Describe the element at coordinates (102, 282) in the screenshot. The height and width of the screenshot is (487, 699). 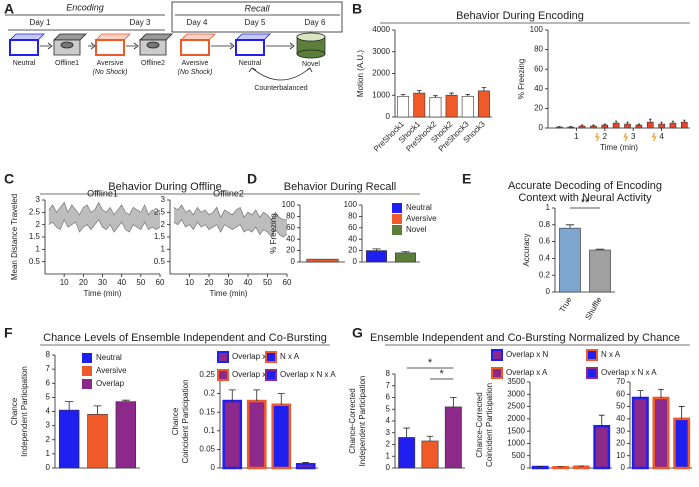
I see `x-tick-label: 30` at that location.